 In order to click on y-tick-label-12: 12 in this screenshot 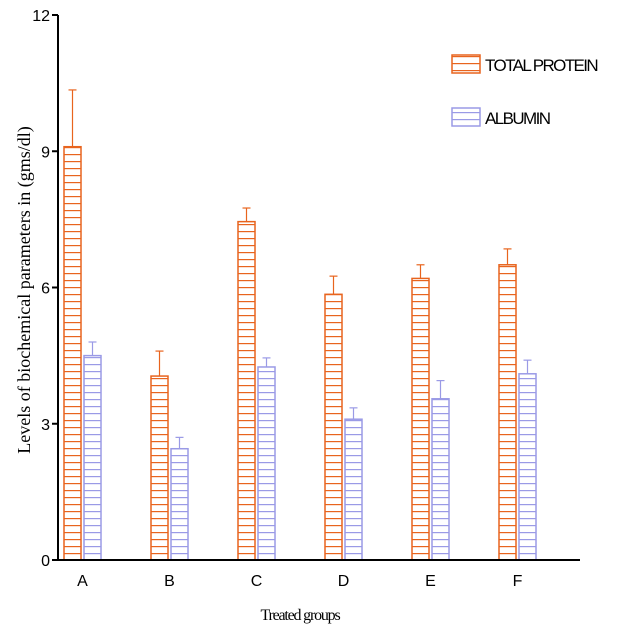, I will do `click(41, 16)`.